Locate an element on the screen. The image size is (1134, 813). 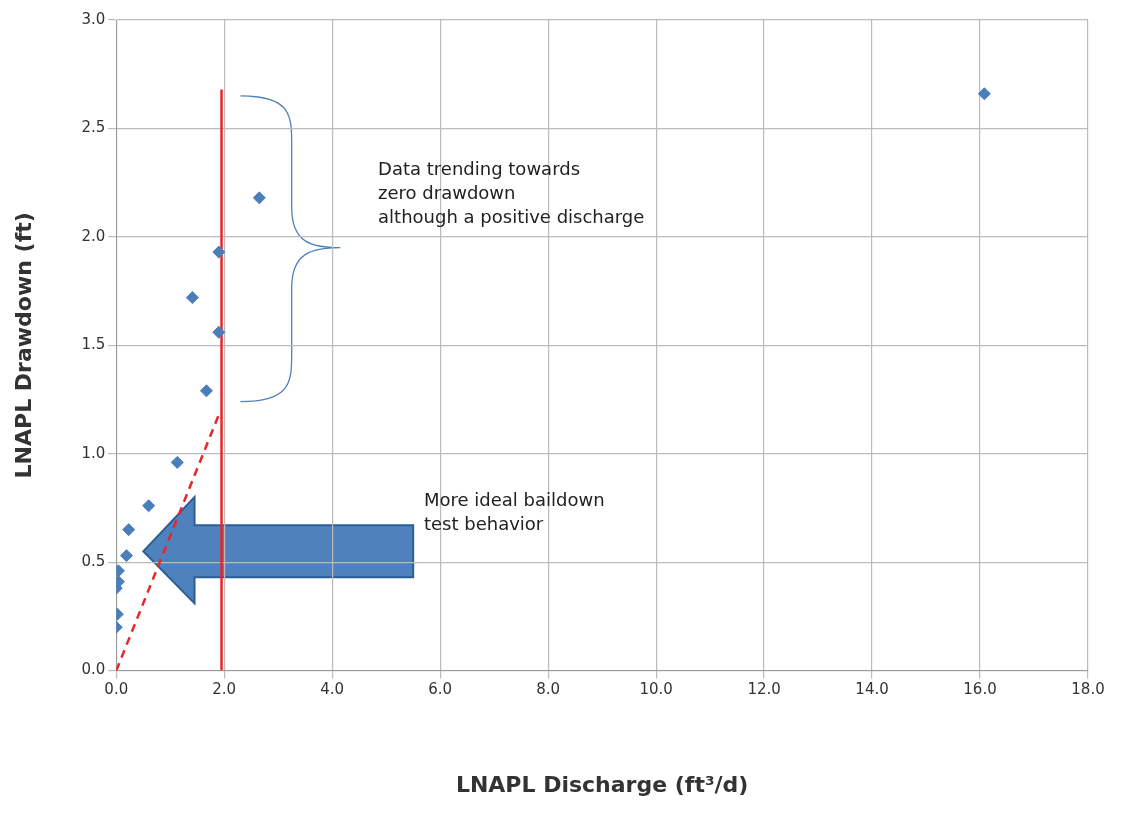
y-tick-label: 1.5 is located at coordinates (93, 344).